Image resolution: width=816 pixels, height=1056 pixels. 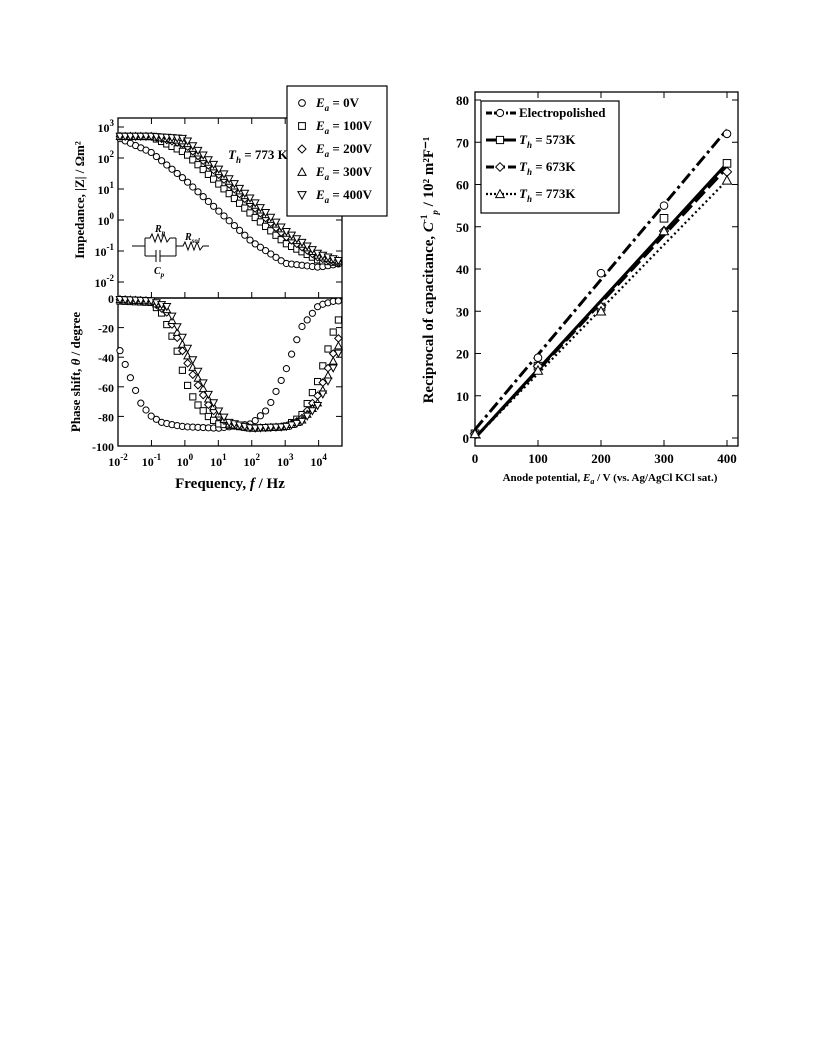 I want to click on impedance-y-tick-label: 10⁻², so click(x=105, y=281).